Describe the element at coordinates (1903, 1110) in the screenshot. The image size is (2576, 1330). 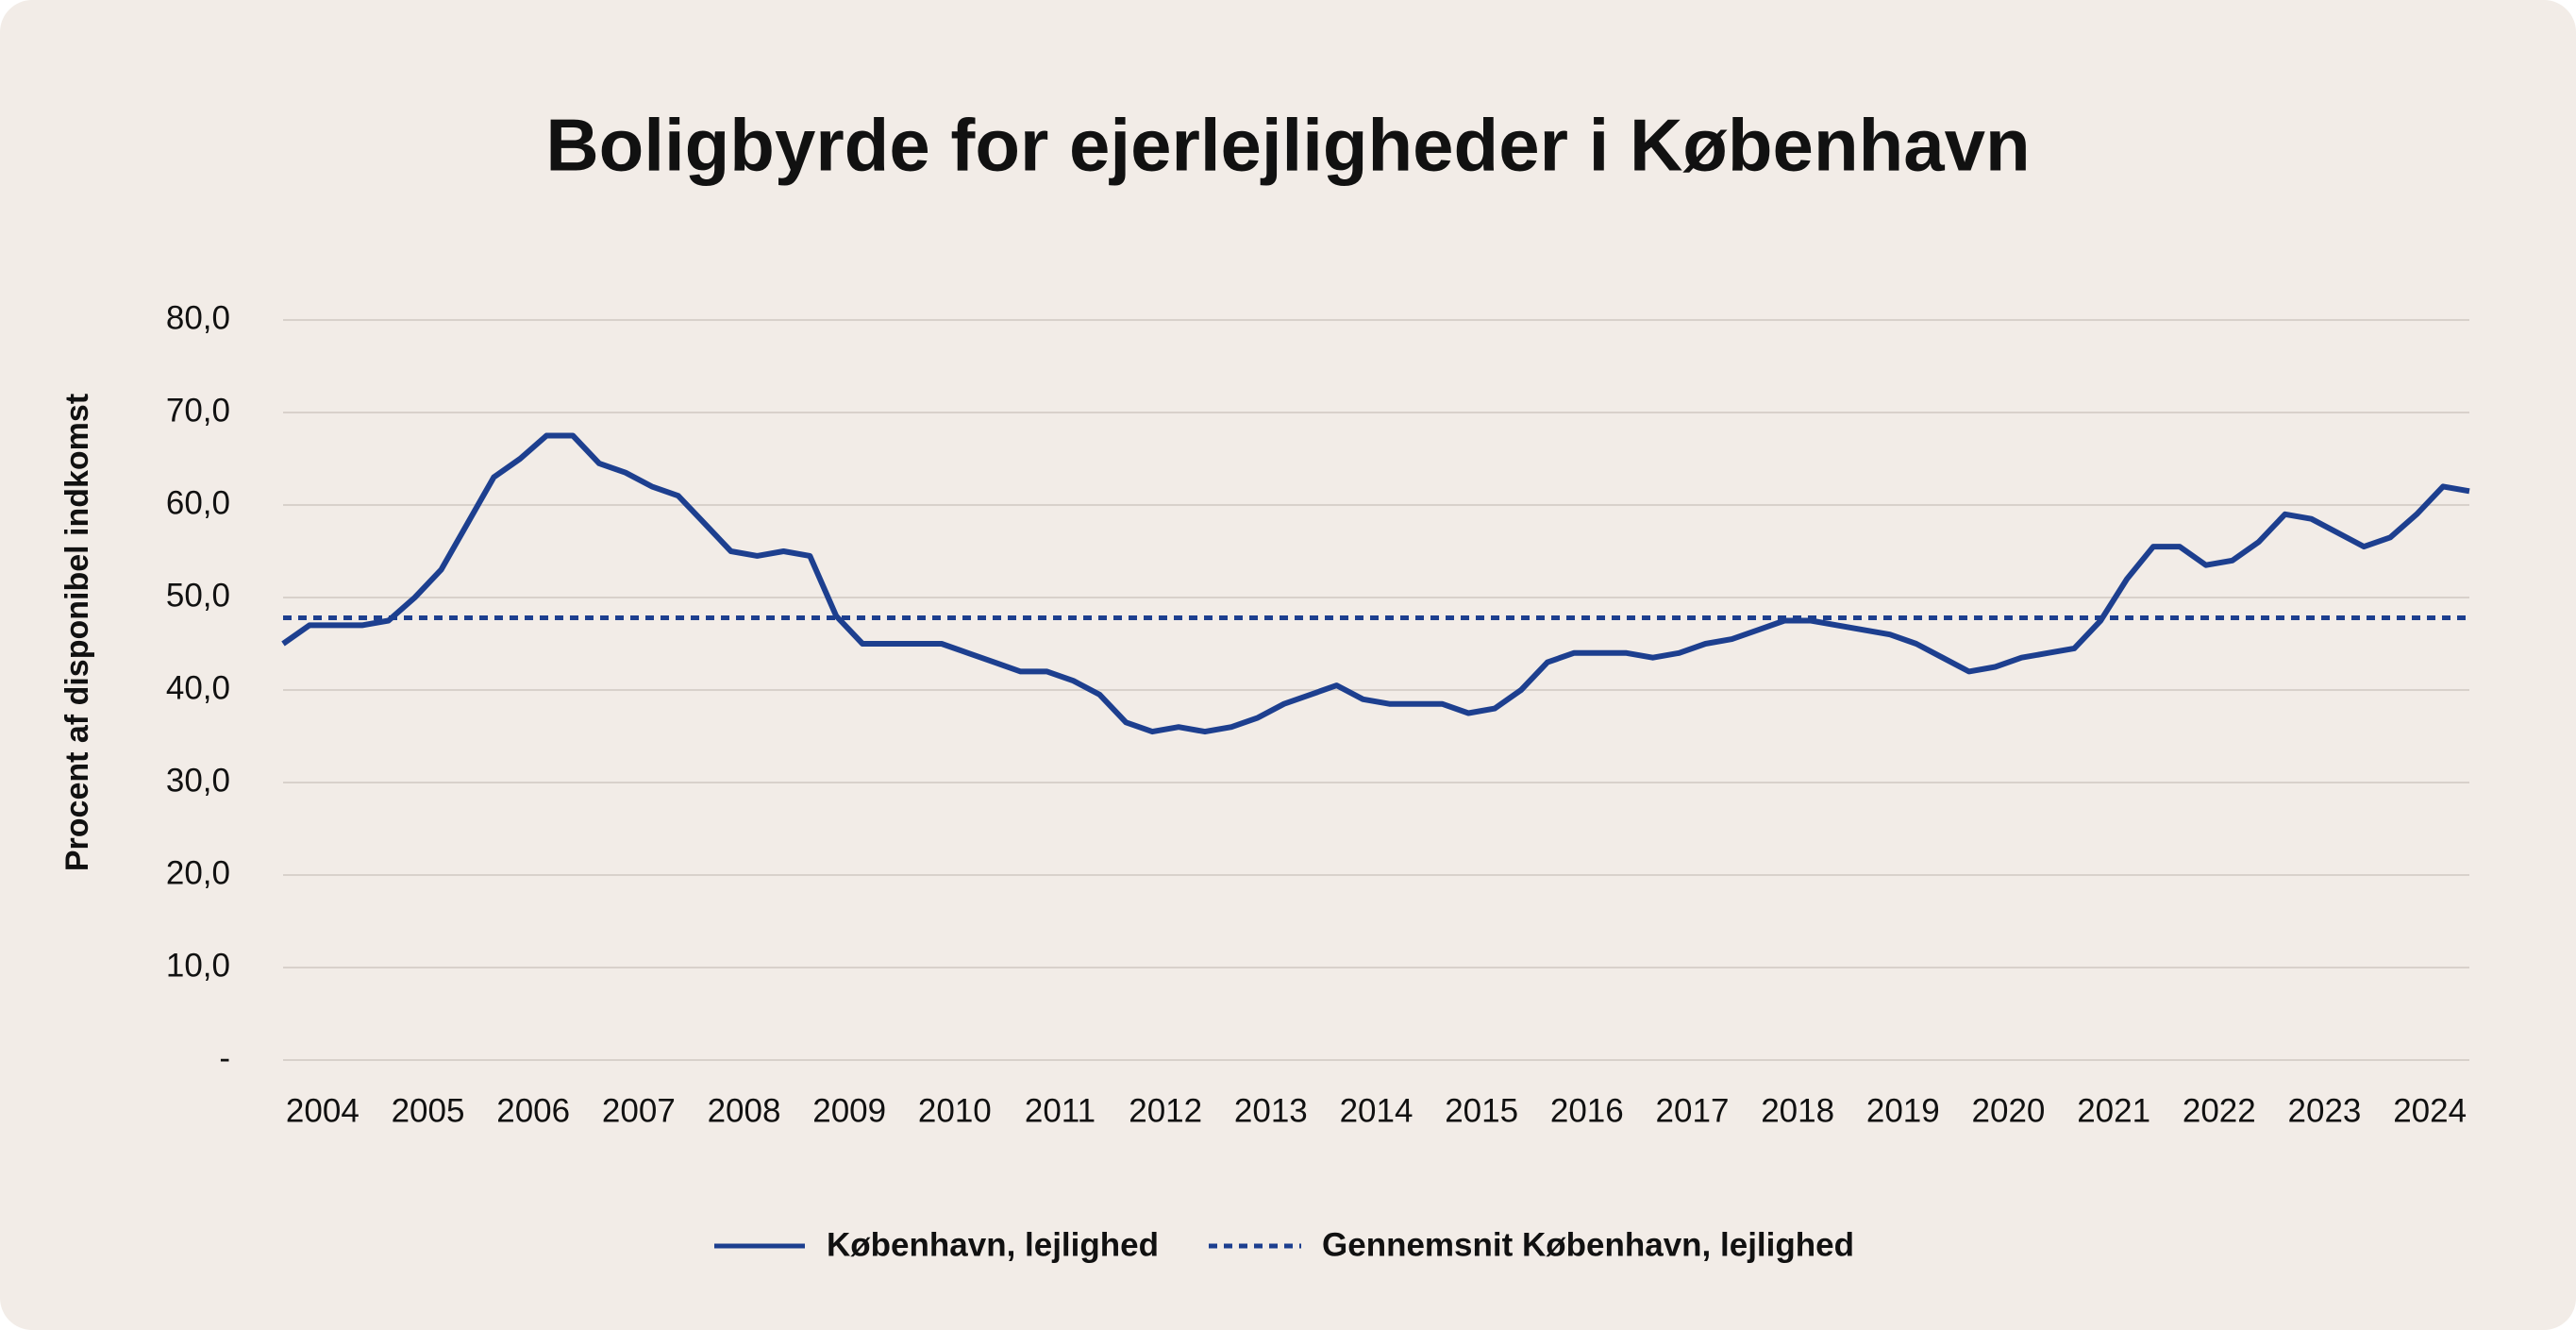
I see `x-tick-label: 2019` at that location.